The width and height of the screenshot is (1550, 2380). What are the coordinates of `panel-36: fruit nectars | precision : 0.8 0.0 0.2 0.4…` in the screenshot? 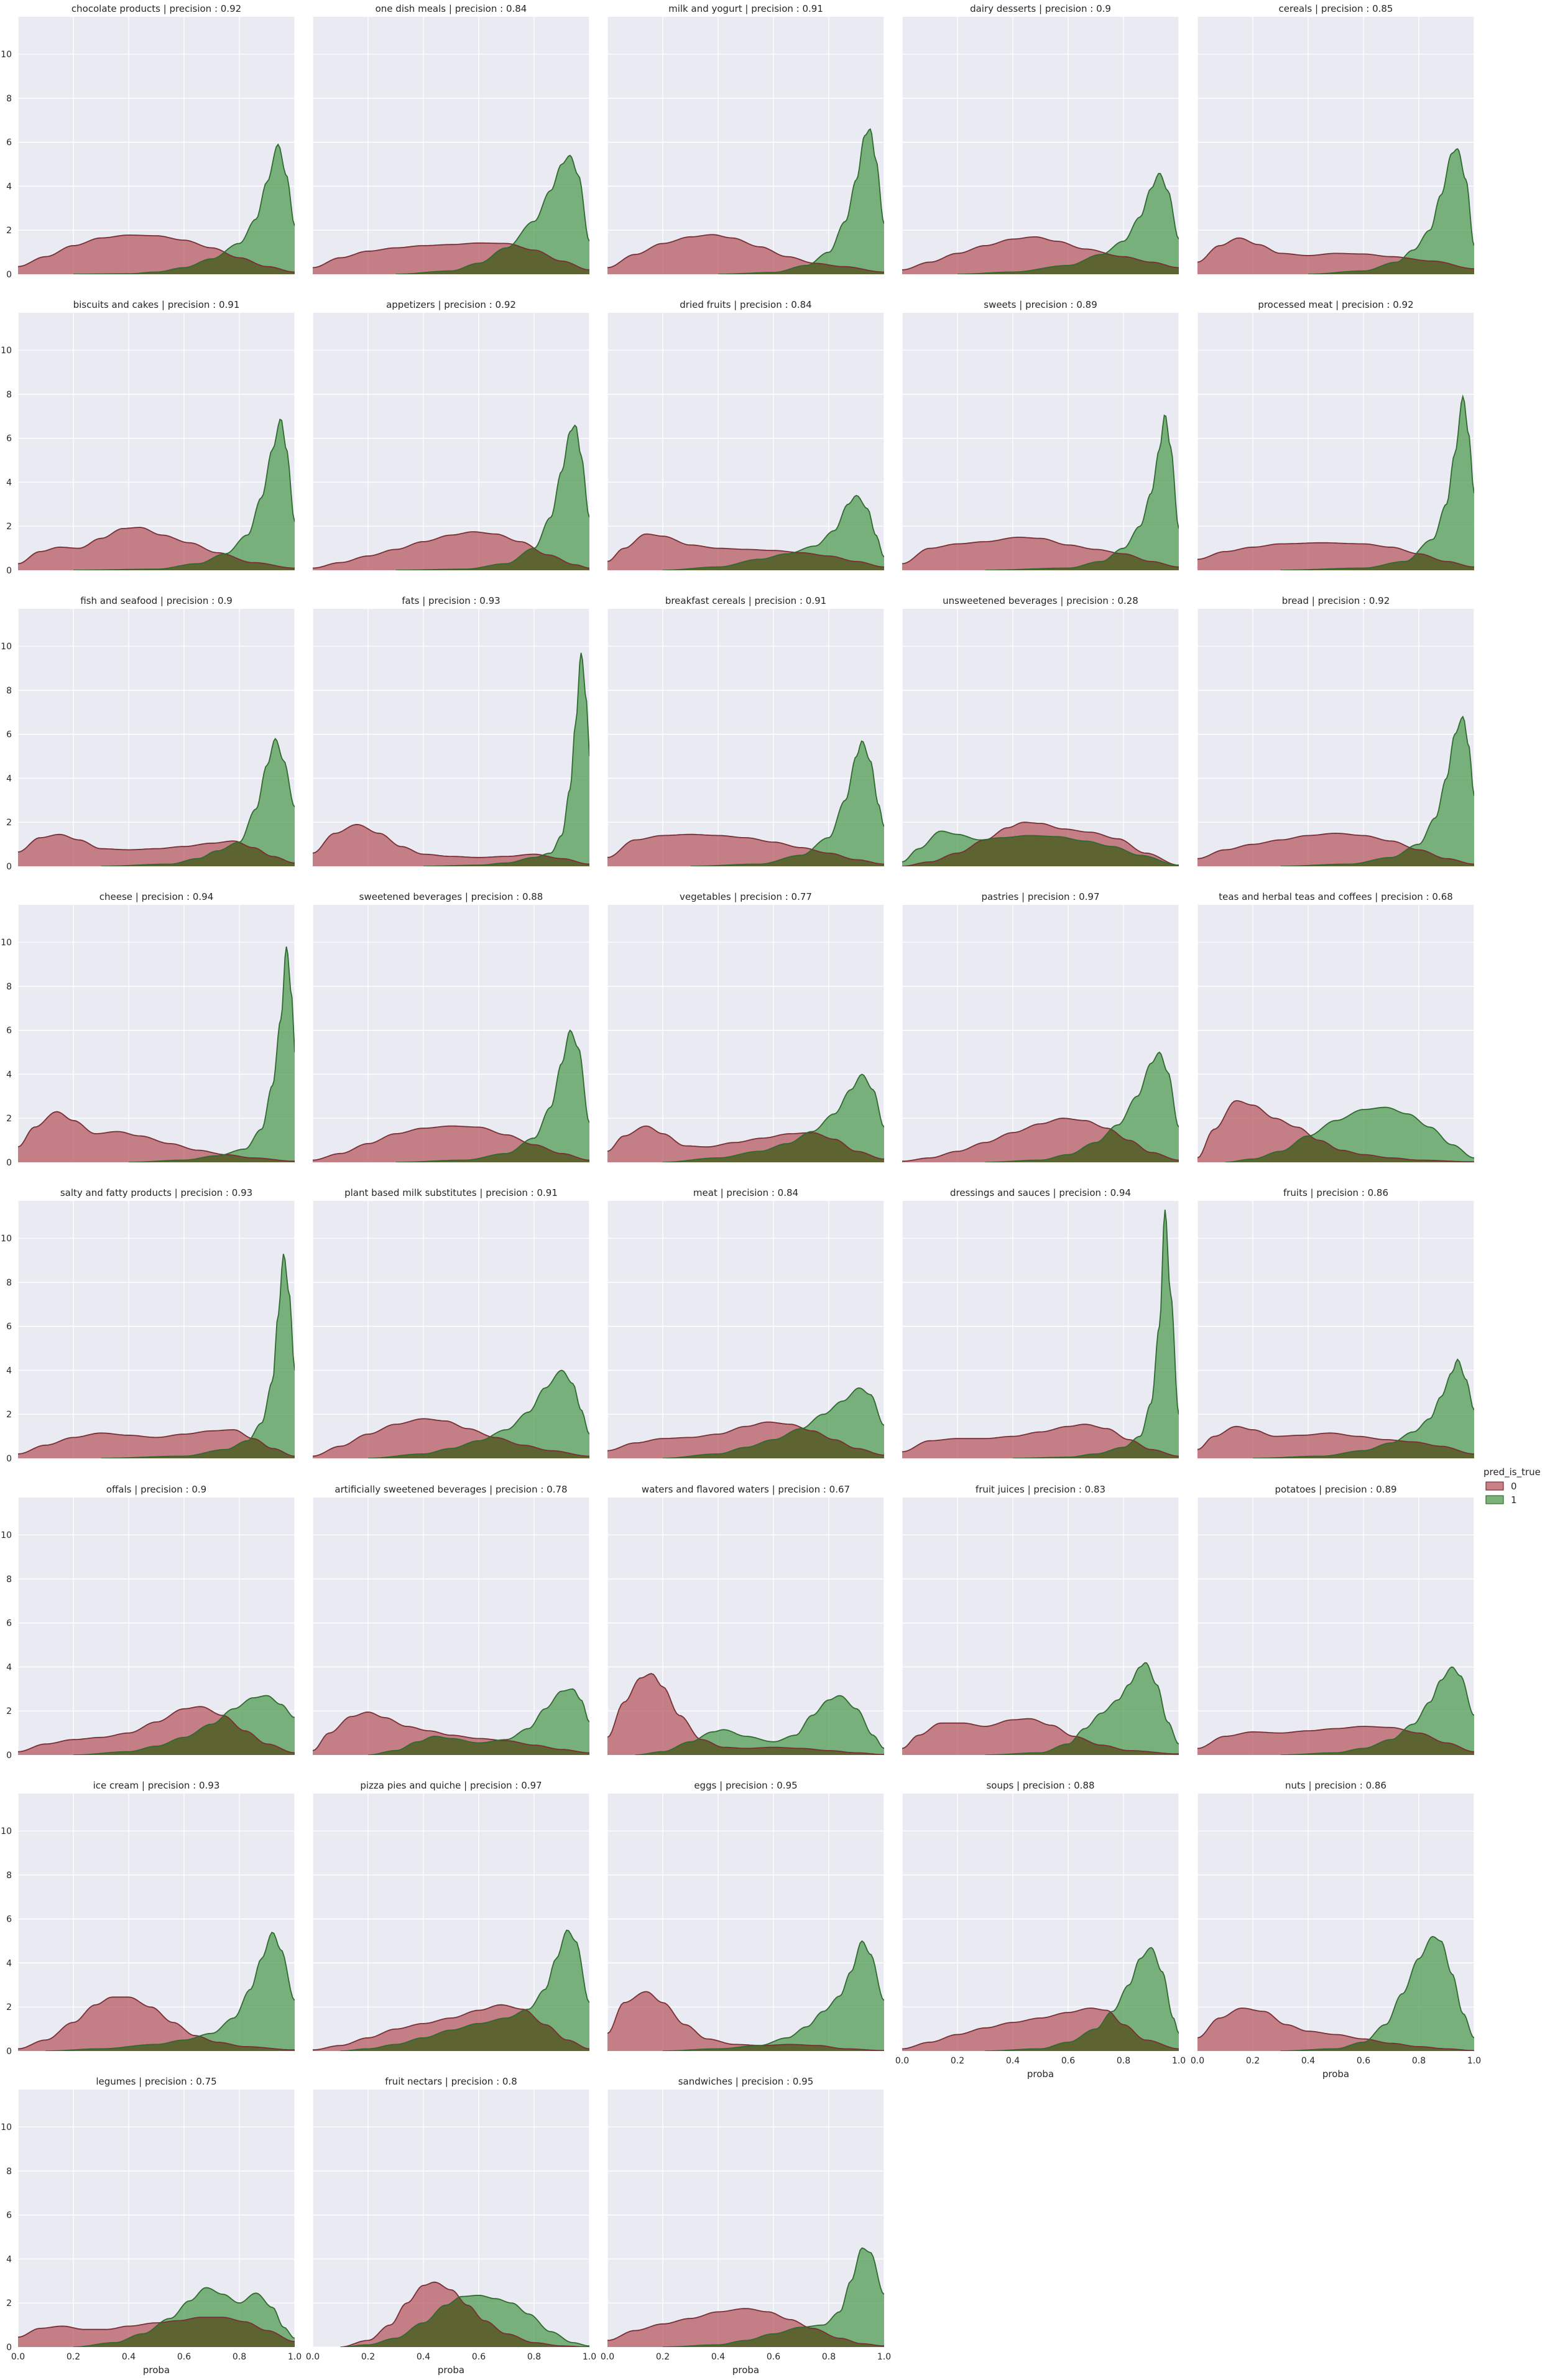 It's located at (451, 2226).